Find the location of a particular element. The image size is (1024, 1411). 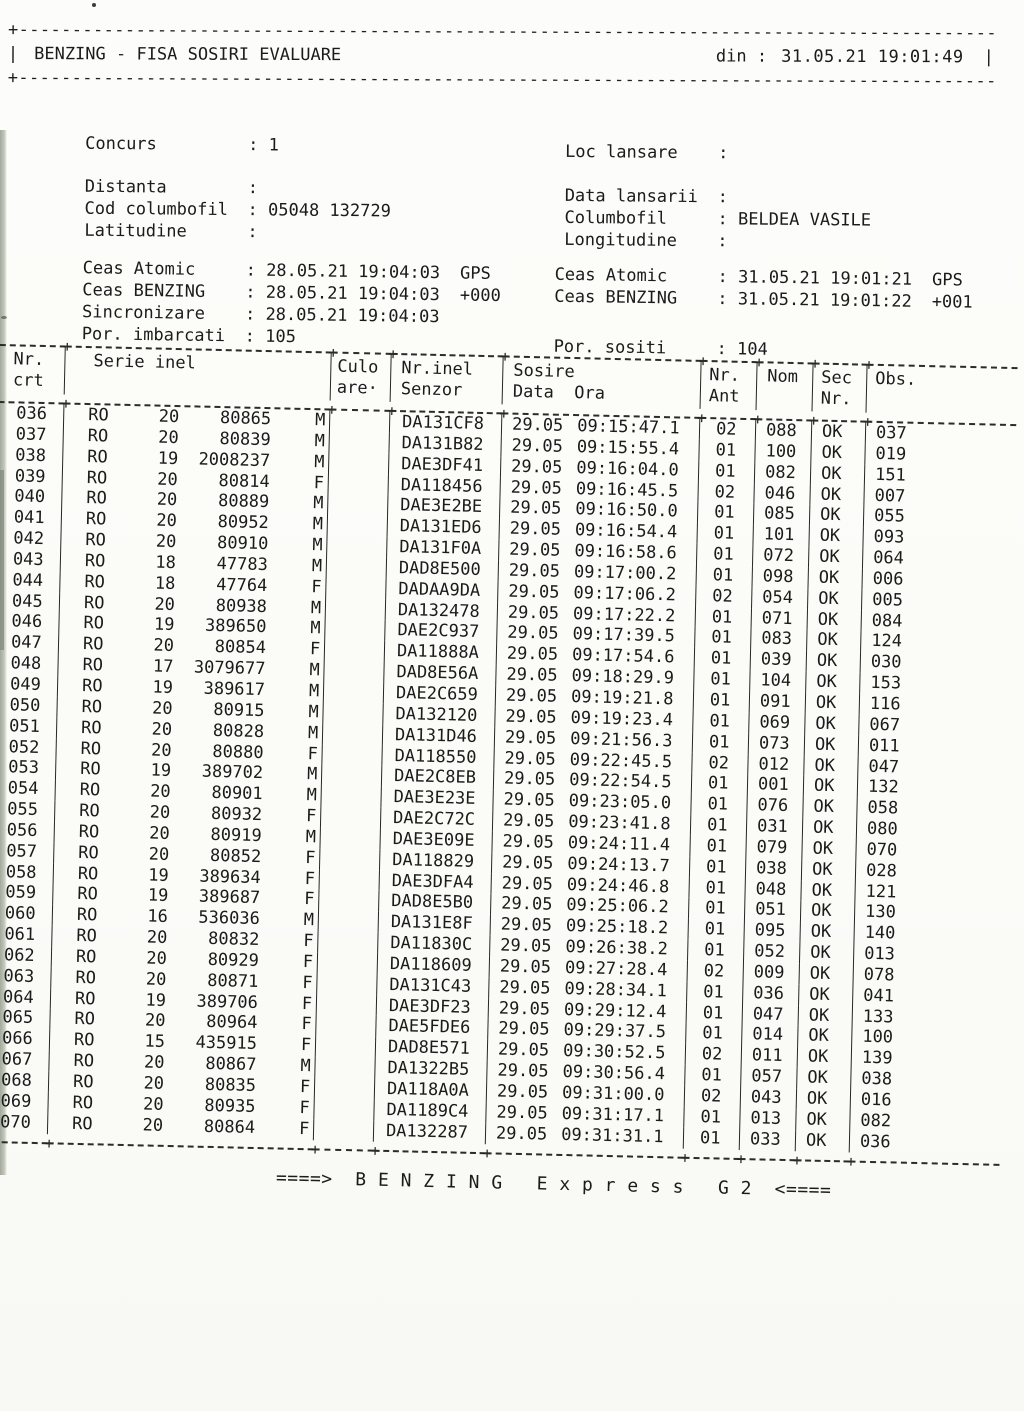

crt-cell: 046 is located at coordinates (30, 622).